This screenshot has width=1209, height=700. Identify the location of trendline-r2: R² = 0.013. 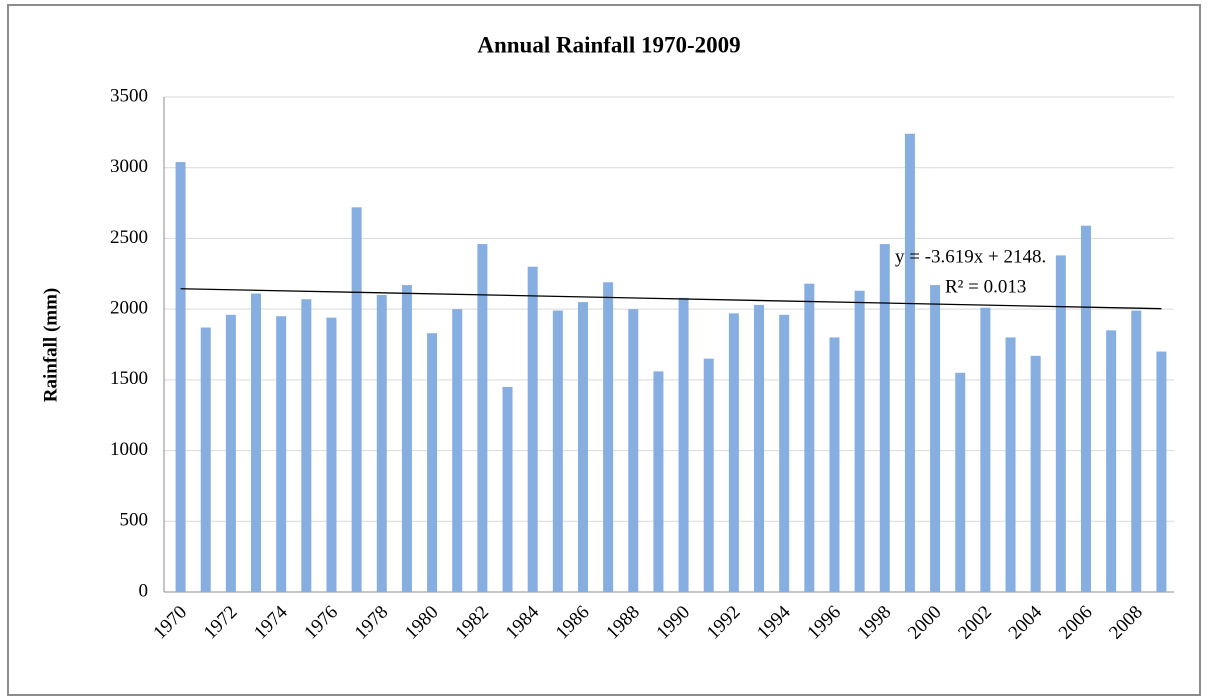
(985, 286).